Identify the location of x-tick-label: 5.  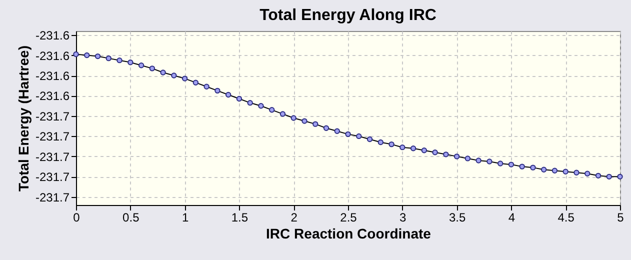
(620, 217).